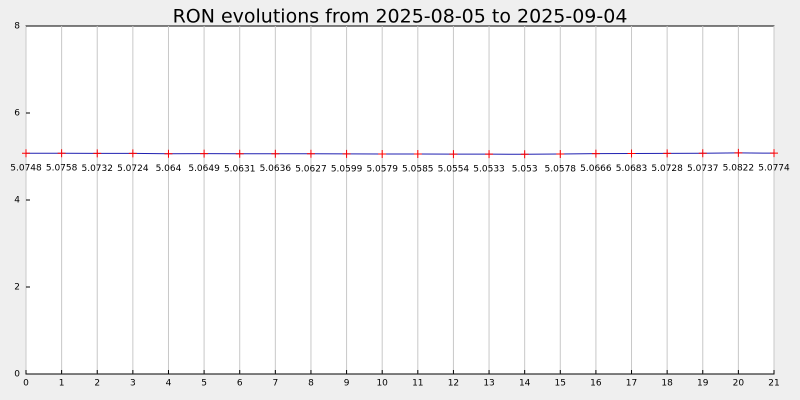  I want to click on data-label: 5.0631, so click(240, 169).